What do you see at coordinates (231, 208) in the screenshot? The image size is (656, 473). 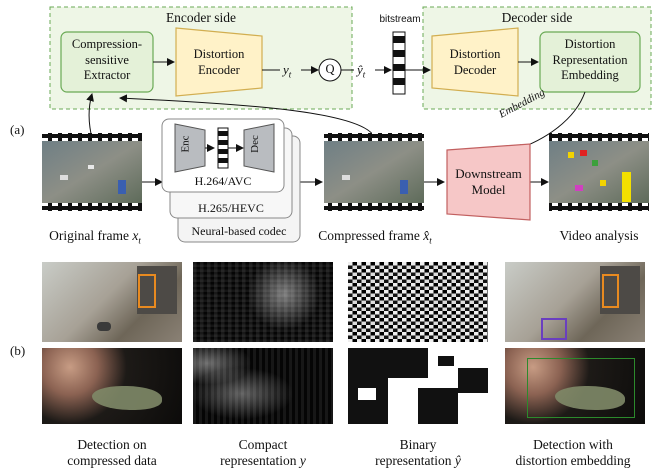 I see `codec-hevc-label: H.265/HEVC` at bounding box center [231, 208].